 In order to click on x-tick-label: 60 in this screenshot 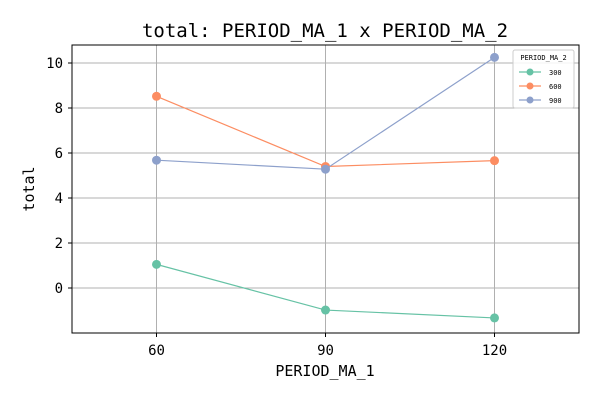, I will do `click(156, 351)`.